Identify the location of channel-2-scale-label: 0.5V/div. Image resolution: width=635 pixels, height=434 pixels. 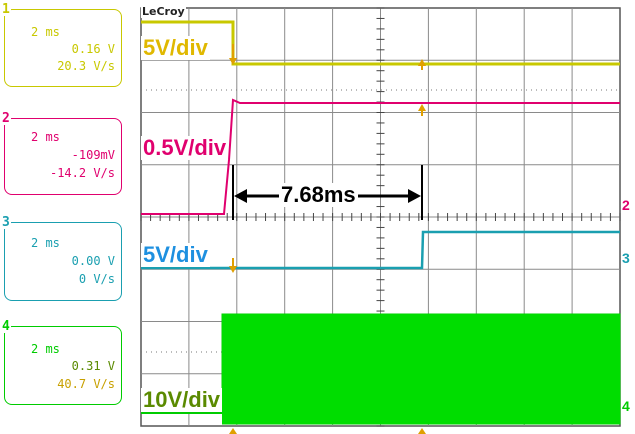
(185, 147).